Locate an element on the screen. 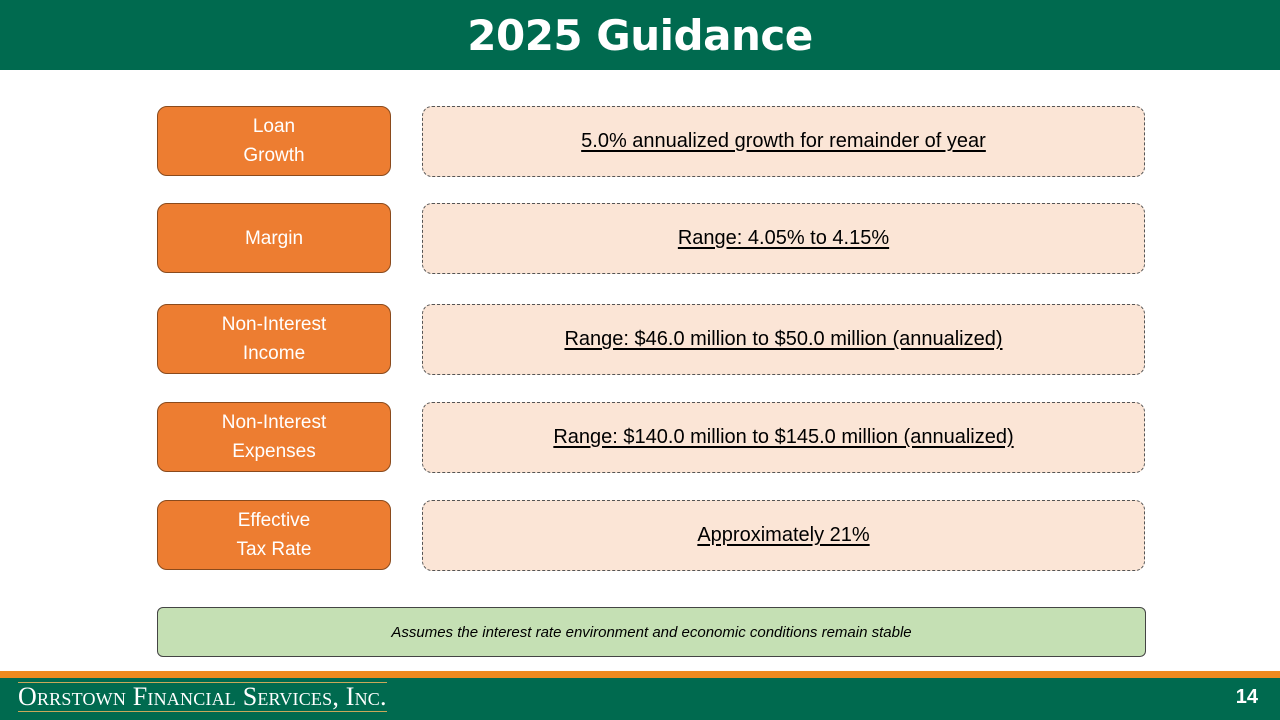  guidance-row-effective-tax-rate: Effective Tax Rate Approximately 21% is located at coordinates (651, 535).